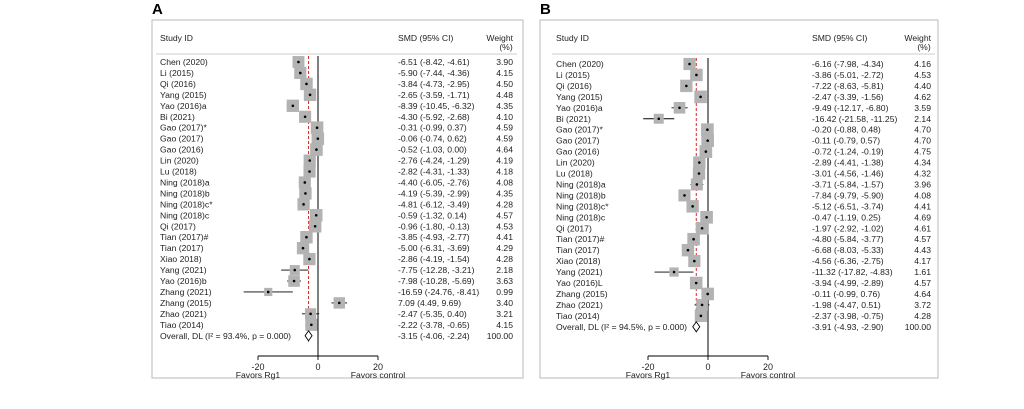 Image resolution: width=1024 pixels, height=409 pixels. What do you see at coordinates (580, 64) in the screenshot?
I see `study-label: Chen (2020)` at bounding box center [580, 64].